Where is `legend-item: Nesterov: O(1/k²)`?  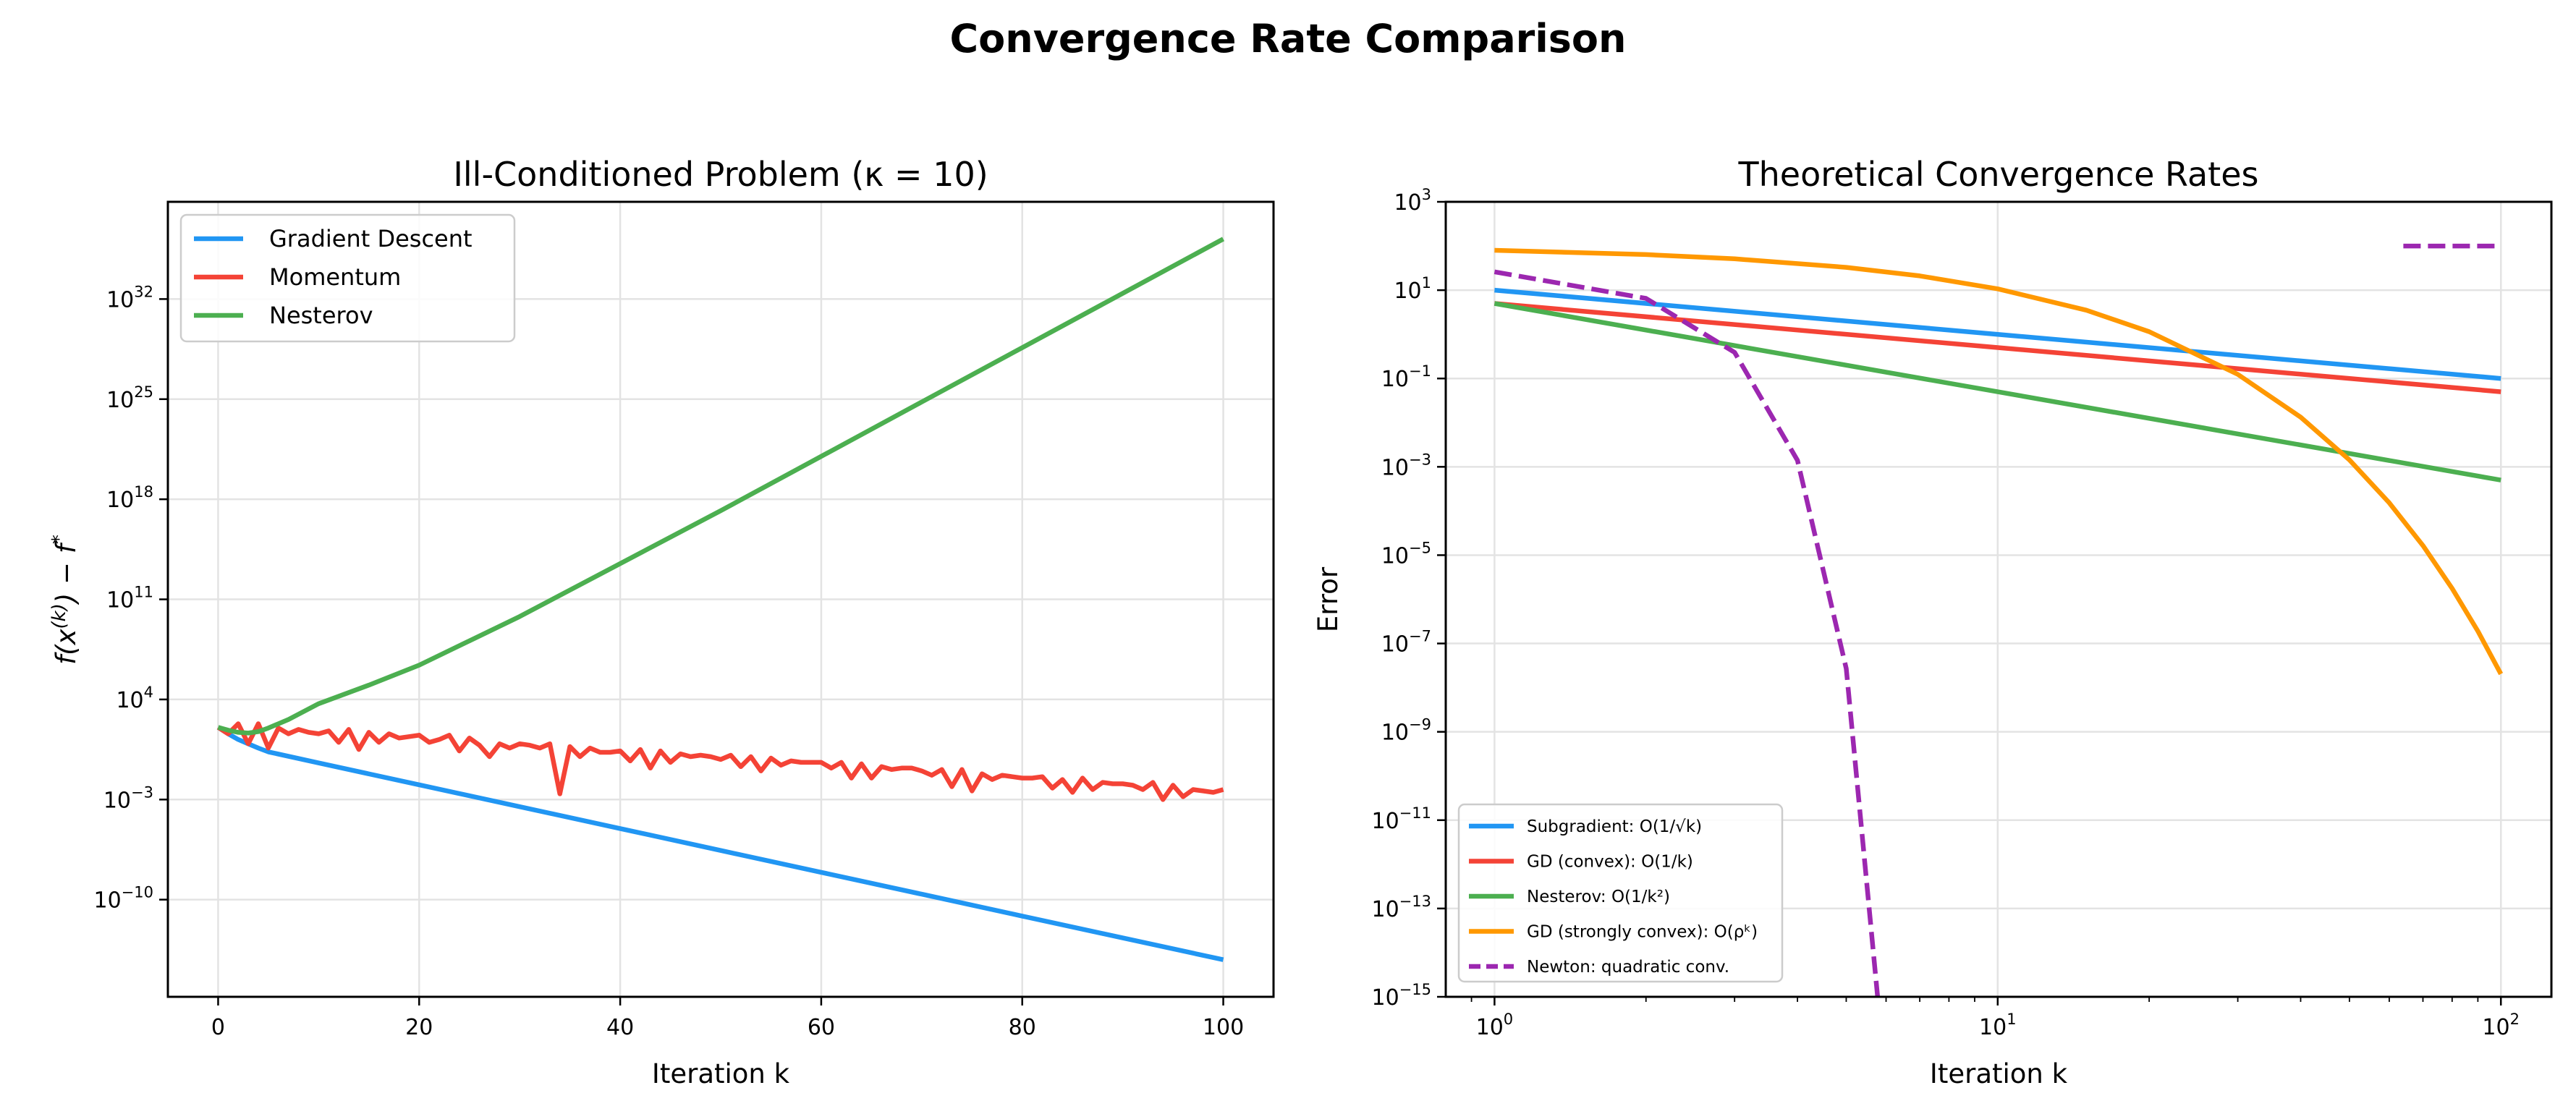 legend-item: Nesterov: O(1/k²) is located at coordinates (1569, 897).